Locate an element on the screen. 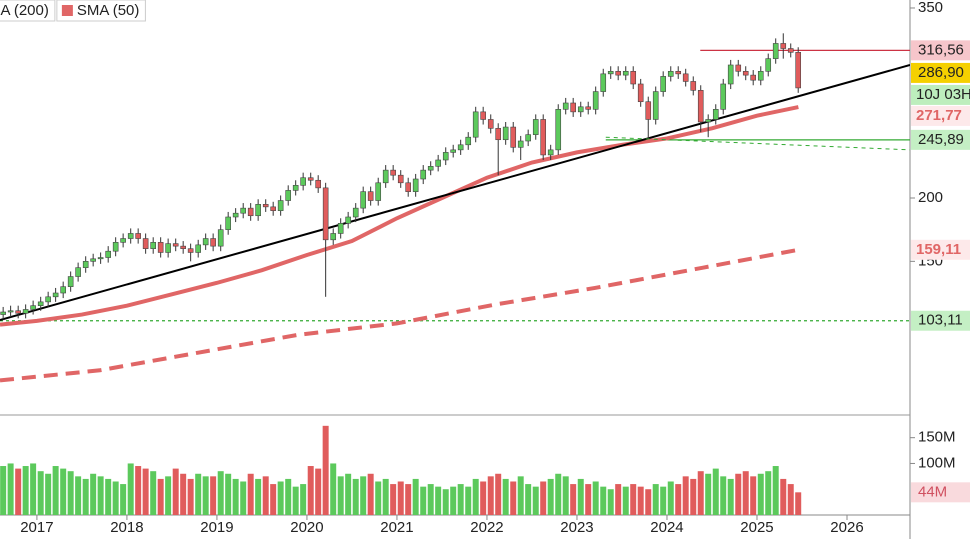 This screenshot has width=970, height=539. legend-label: SMA (50) is located at coordinates (108, 10).